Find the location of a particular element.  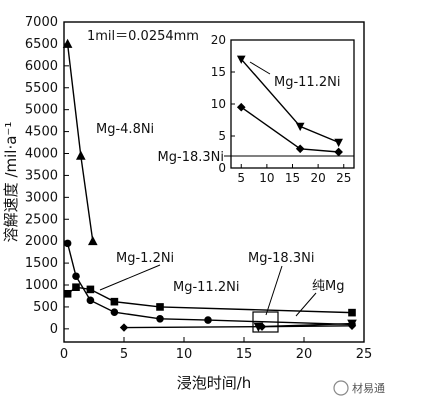

inset-leader-line is located at coordinates (260, 68).